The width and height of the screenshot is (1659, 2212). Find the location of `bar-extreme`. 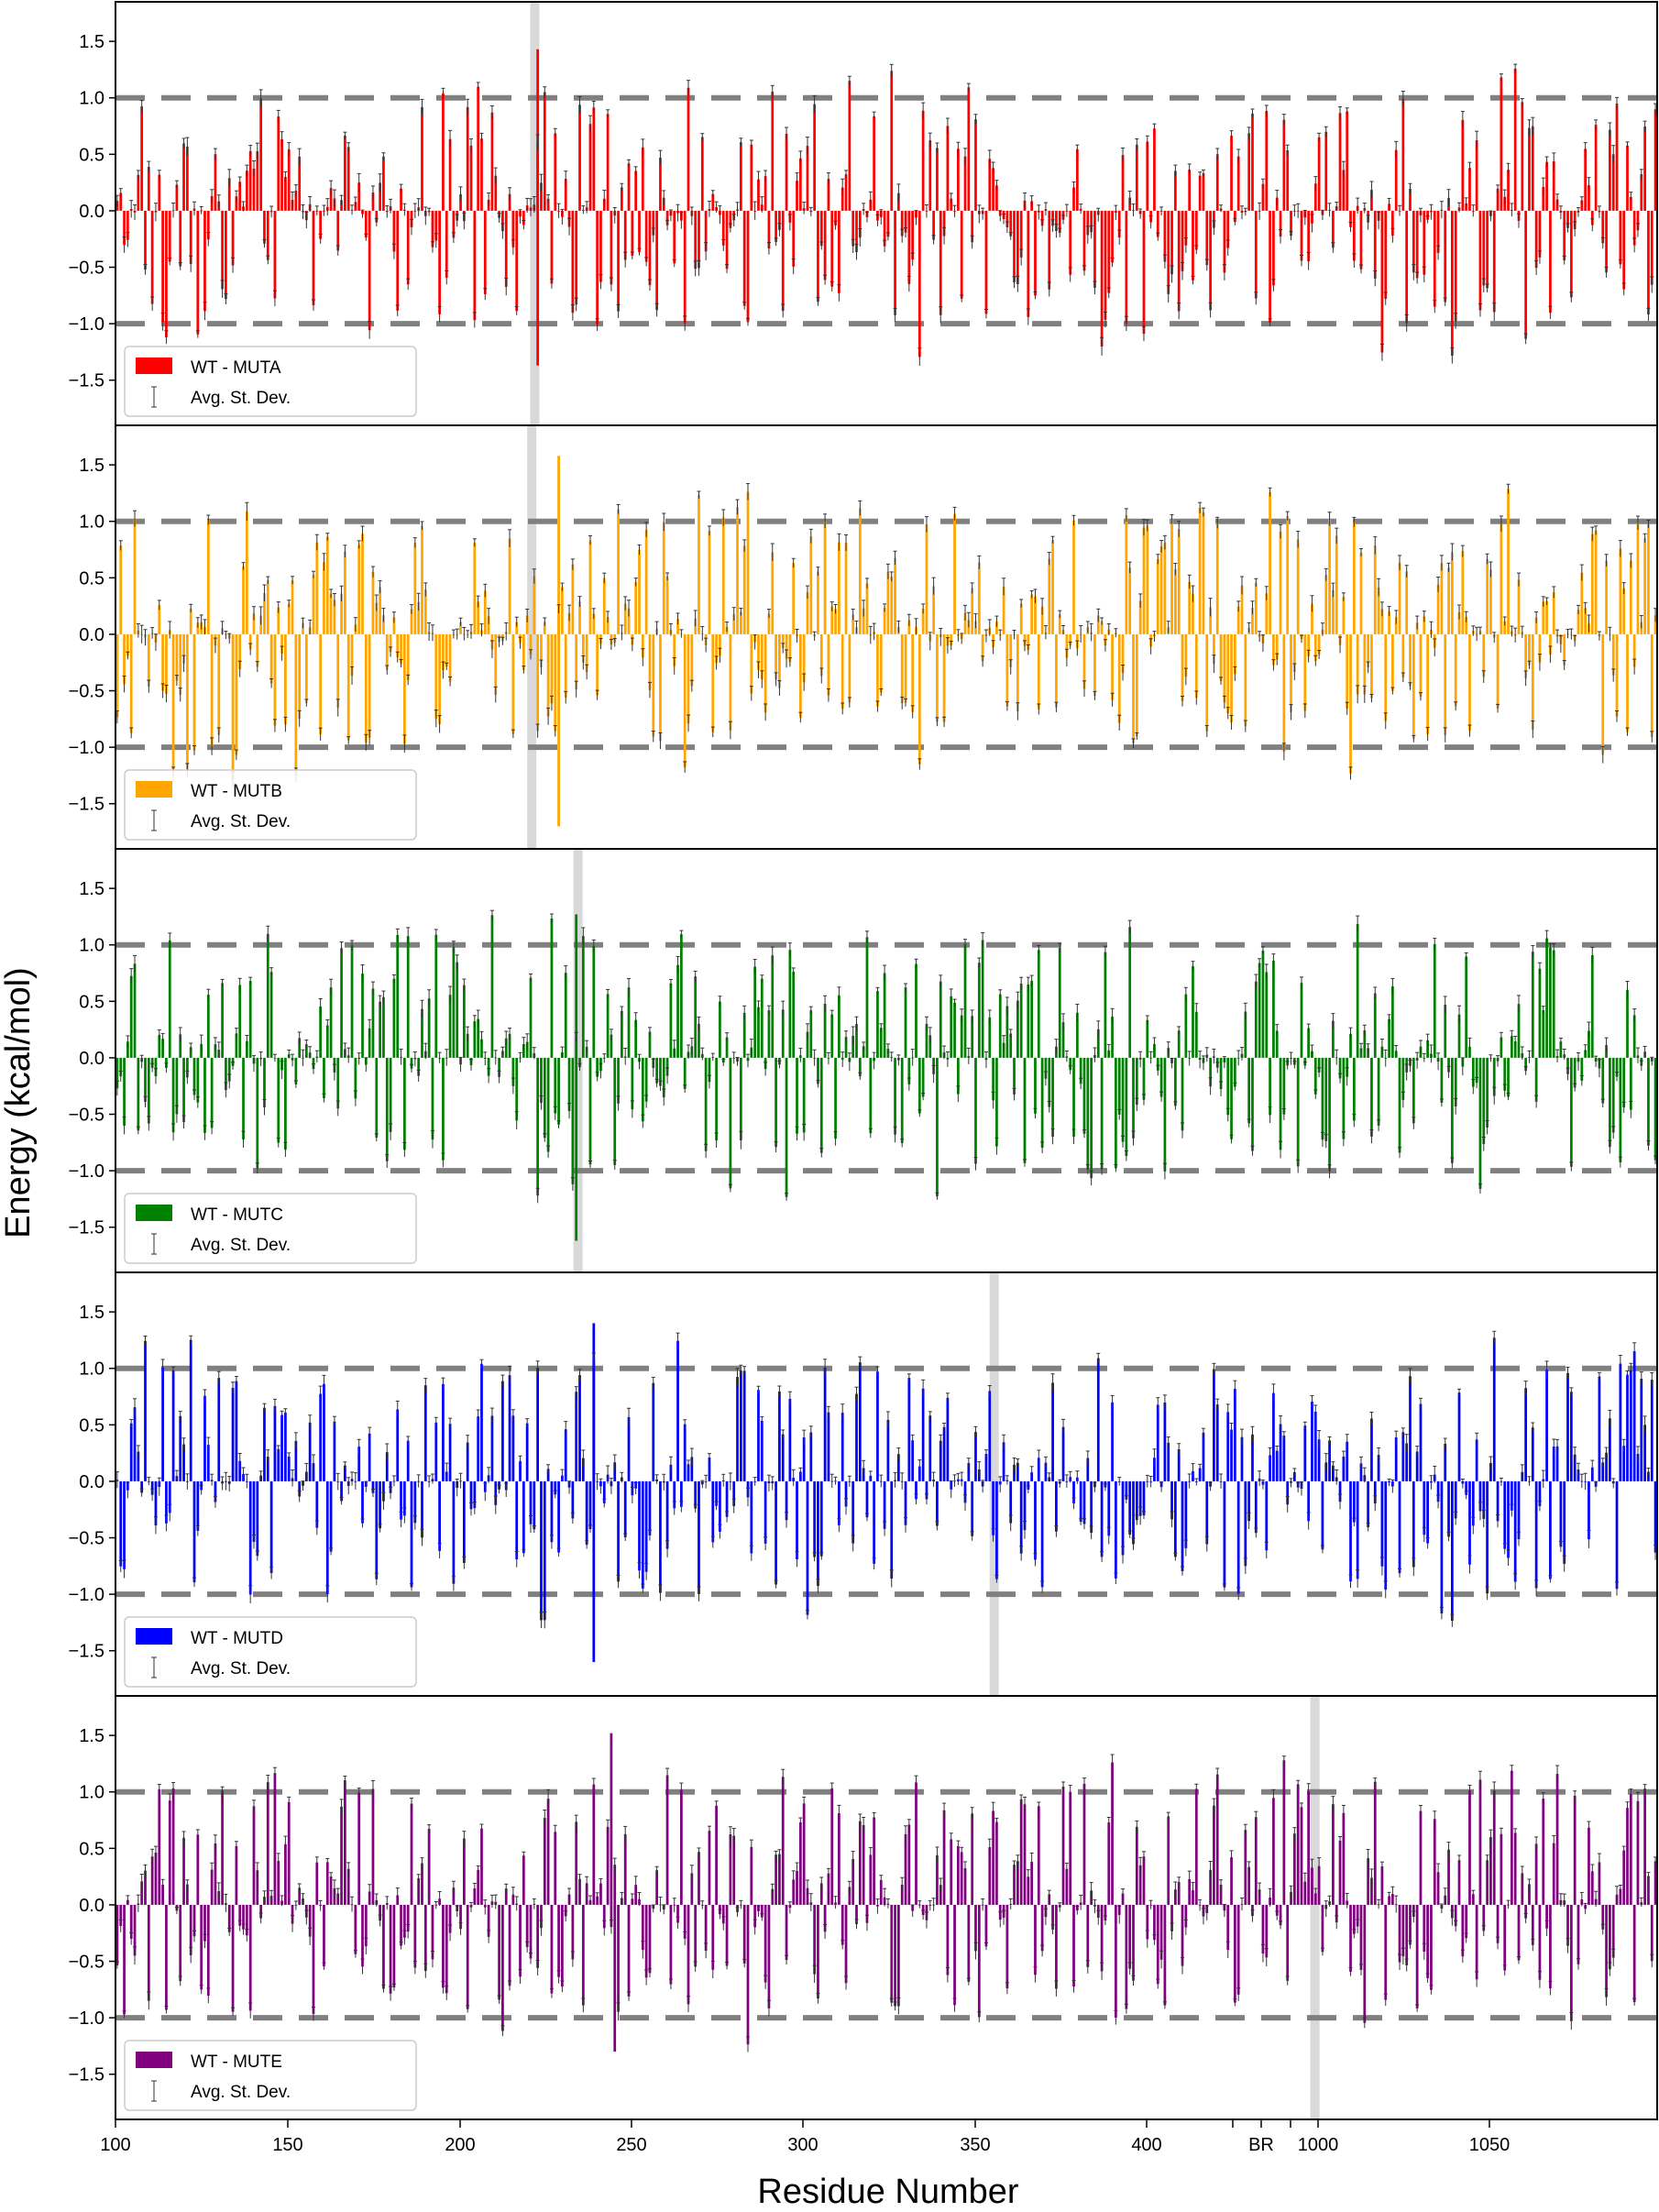

bar-extreme is located at coordinates (576, 1149).